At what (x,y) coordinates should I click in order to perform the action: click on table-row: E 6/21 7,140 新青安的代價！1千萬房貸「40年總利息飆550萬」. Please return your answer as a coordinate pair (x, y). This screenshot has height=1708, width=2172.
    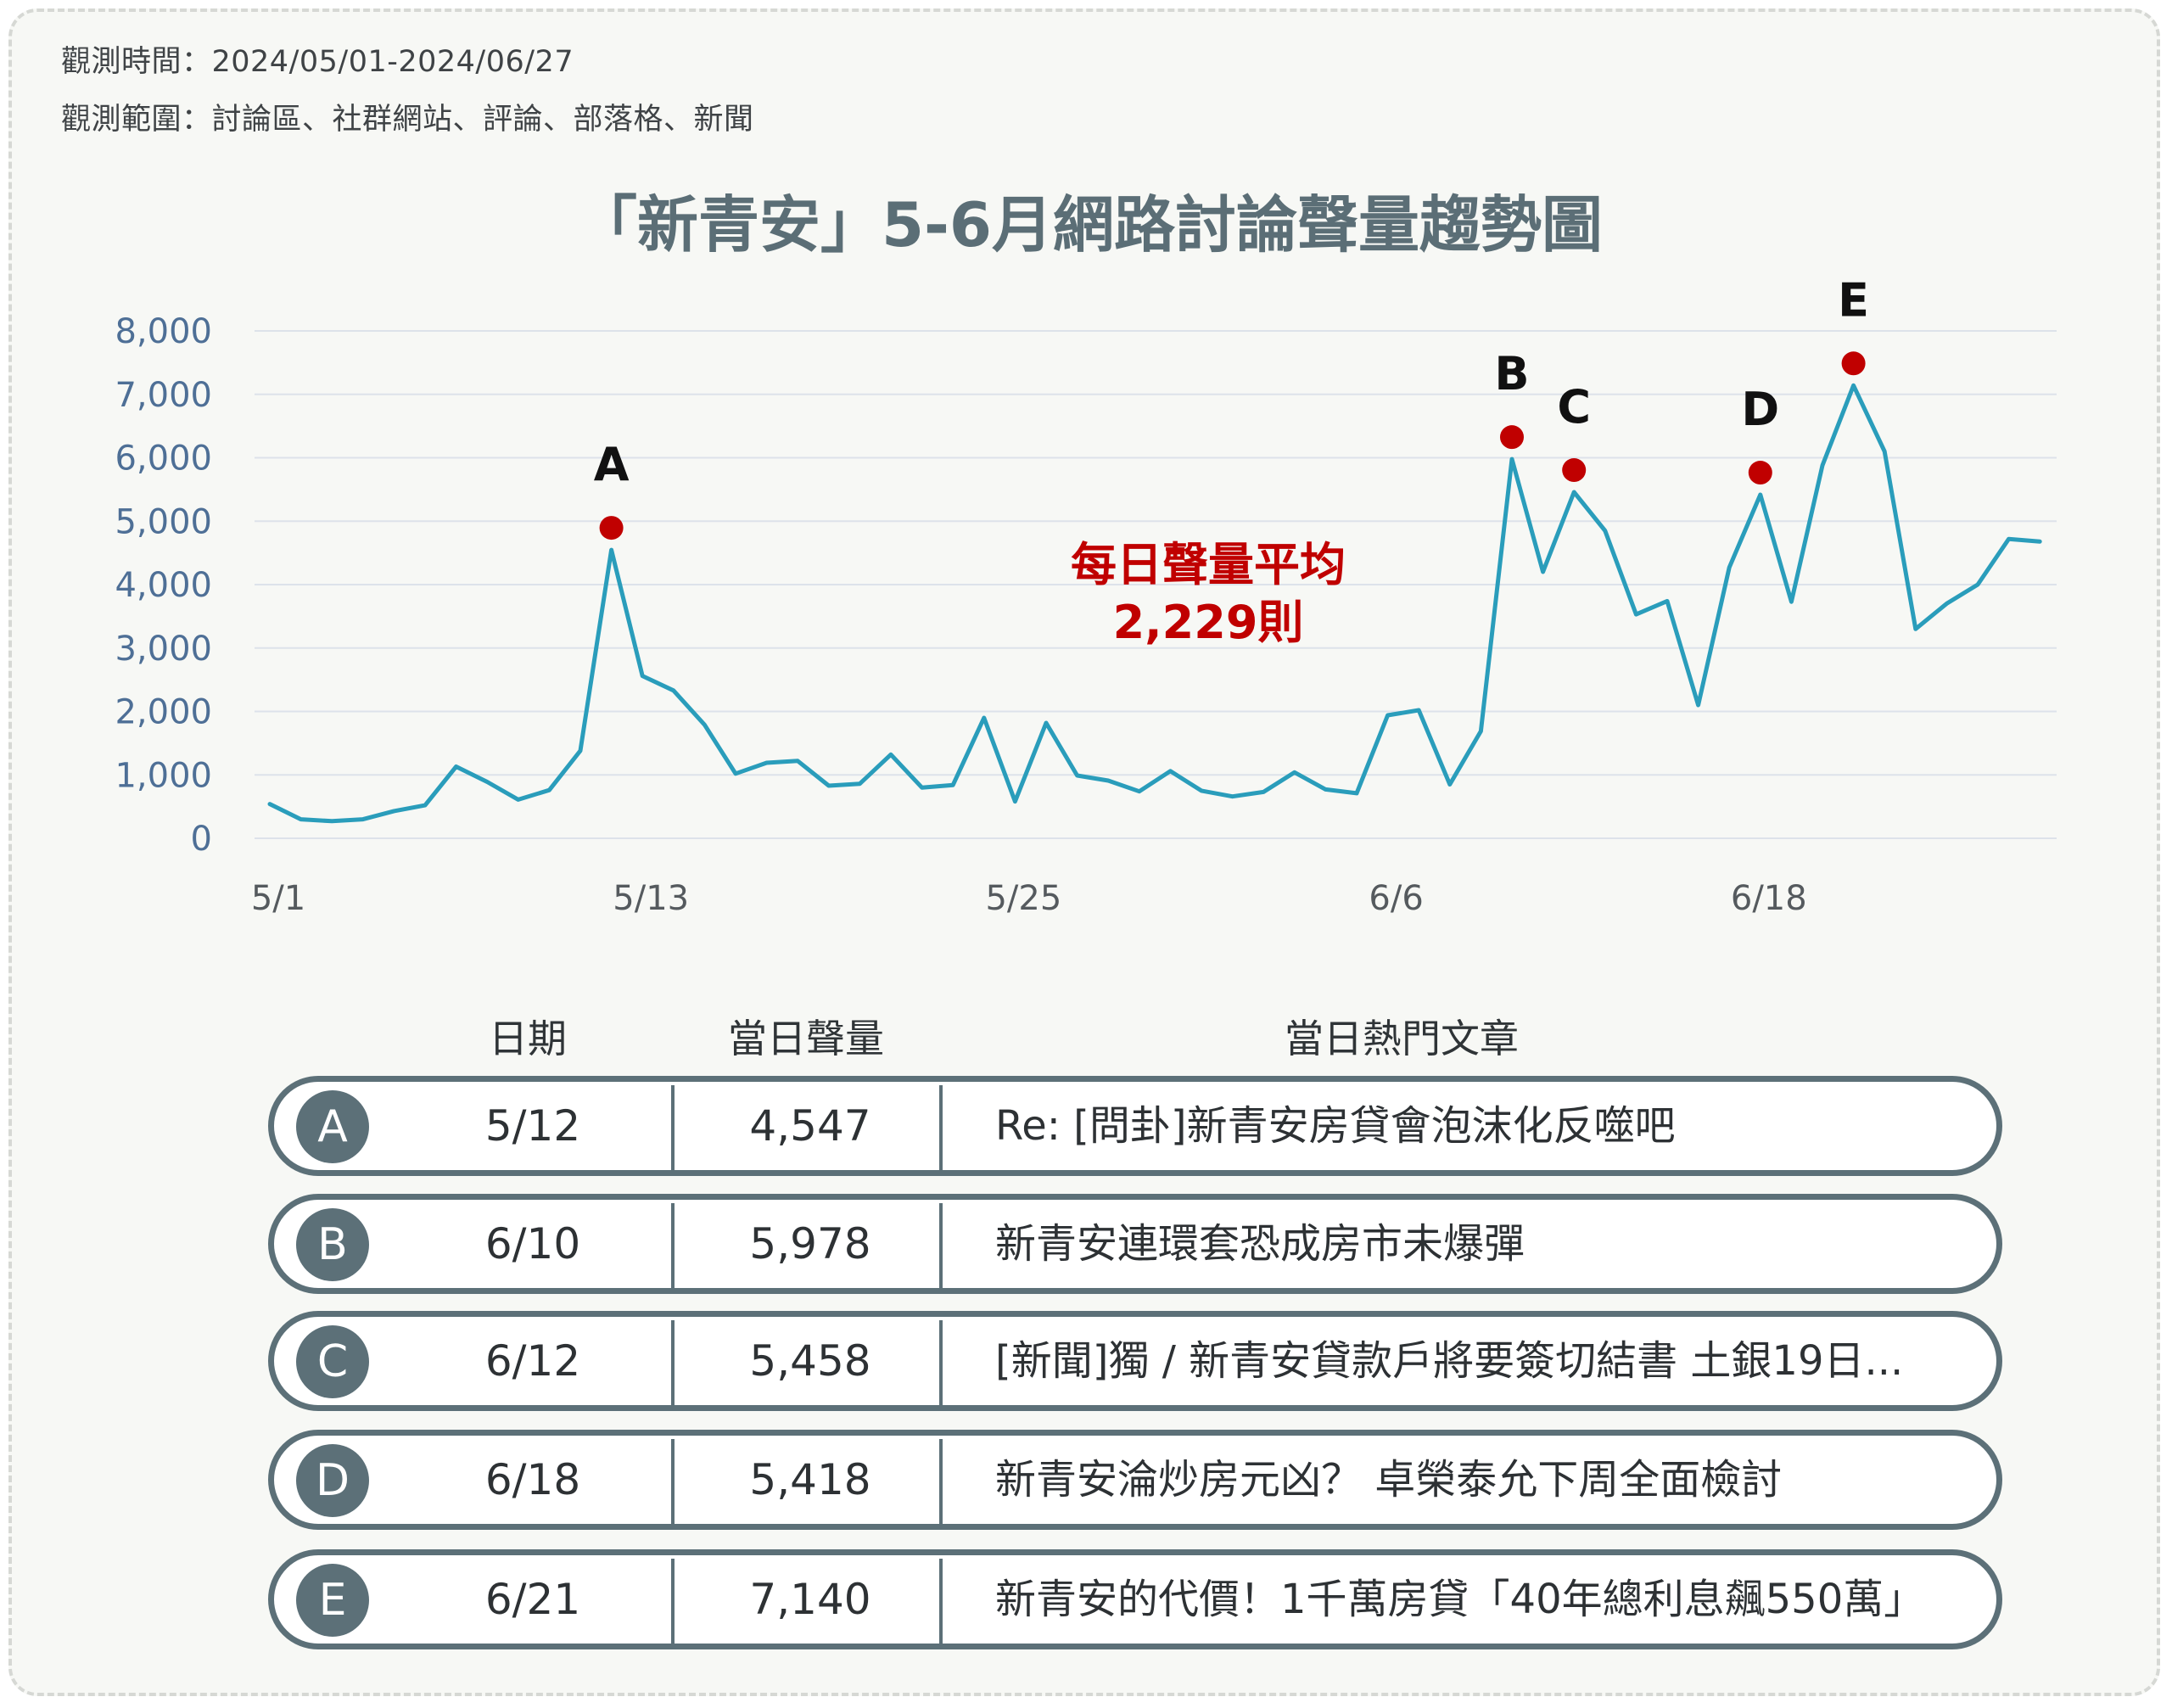
    Looking at the image, I should click on (1135, 1599).